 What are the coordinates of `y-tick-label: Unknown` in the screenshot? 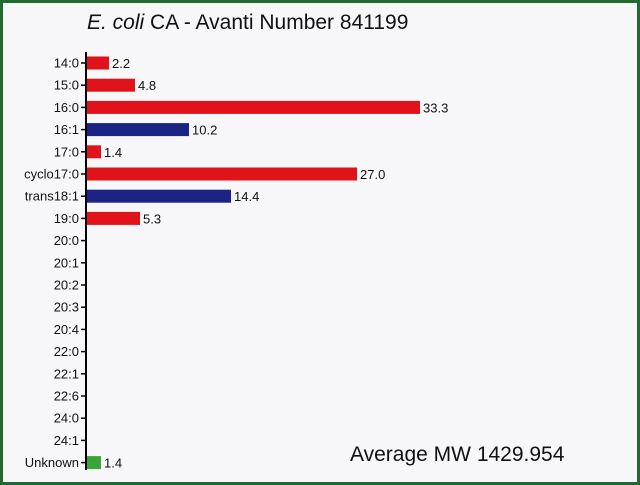 It's located at (52, 462).